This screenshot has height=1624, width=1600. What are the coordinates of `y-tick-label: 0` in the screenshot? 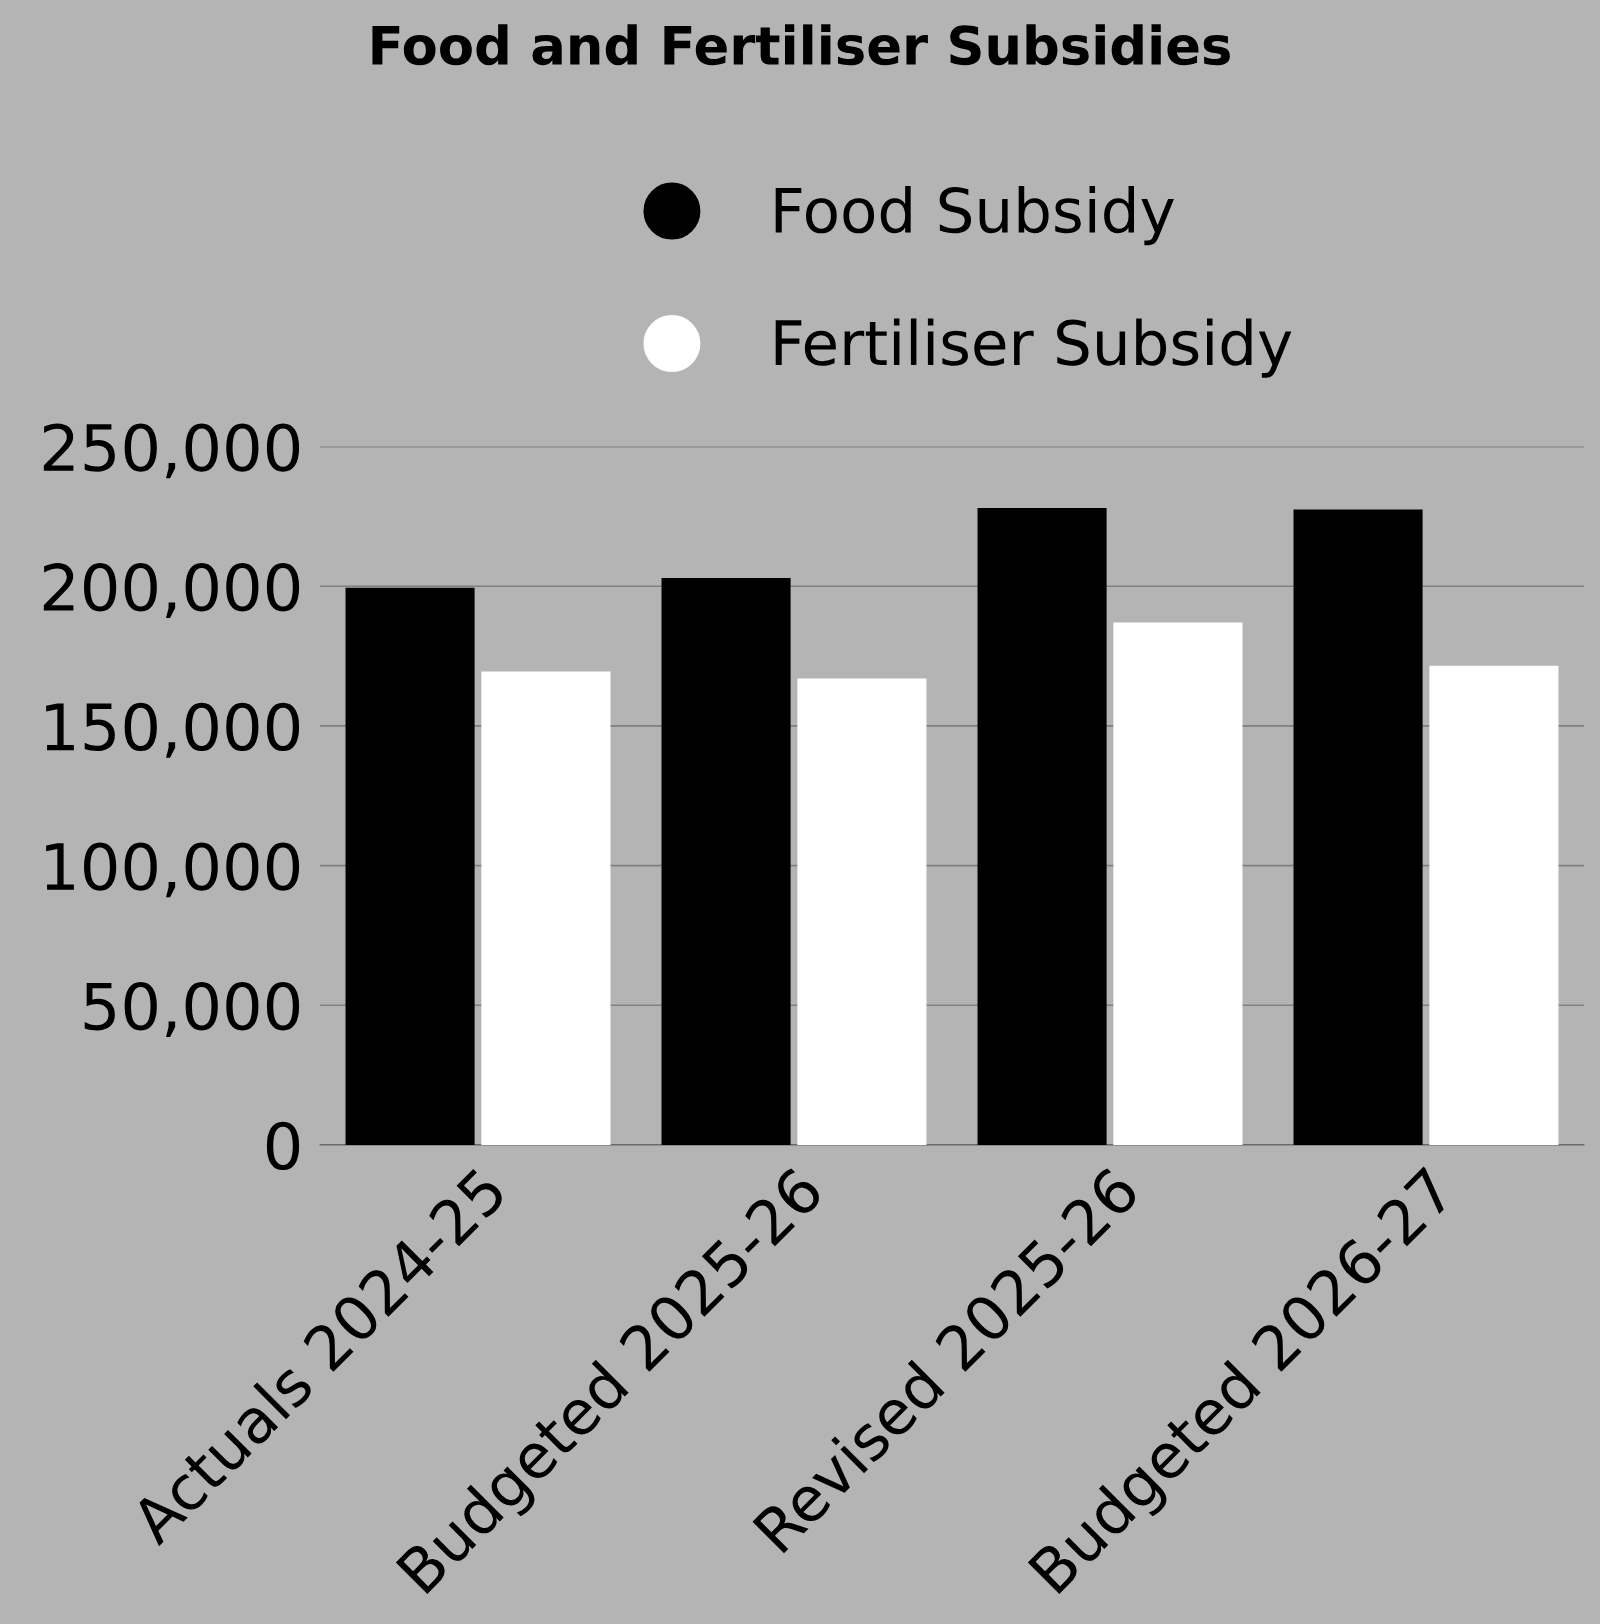 It's located at (283, 1146).